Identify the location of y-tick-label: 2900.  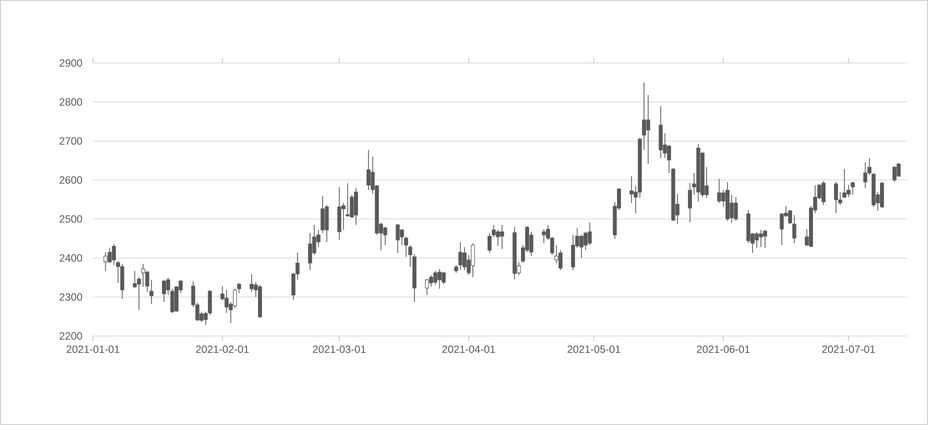
(71, 63).